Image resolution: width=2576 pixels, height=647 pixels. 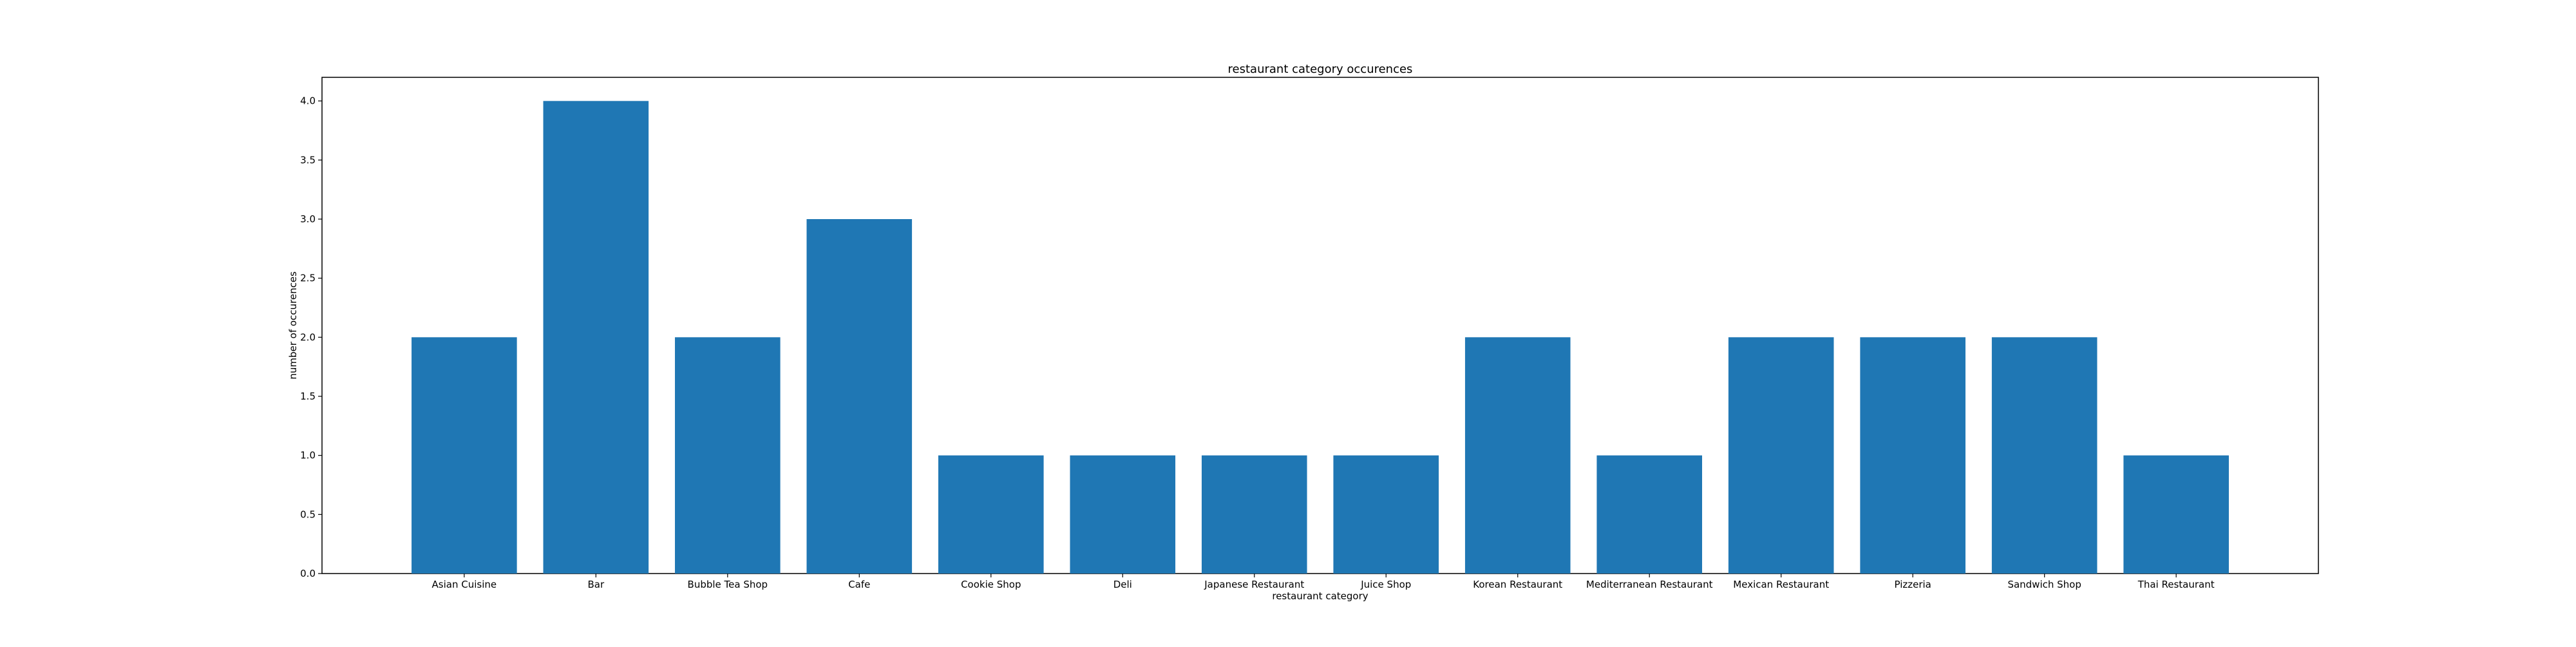 I want to click on x-tick-label: Bar, so click(x=596, y=584).